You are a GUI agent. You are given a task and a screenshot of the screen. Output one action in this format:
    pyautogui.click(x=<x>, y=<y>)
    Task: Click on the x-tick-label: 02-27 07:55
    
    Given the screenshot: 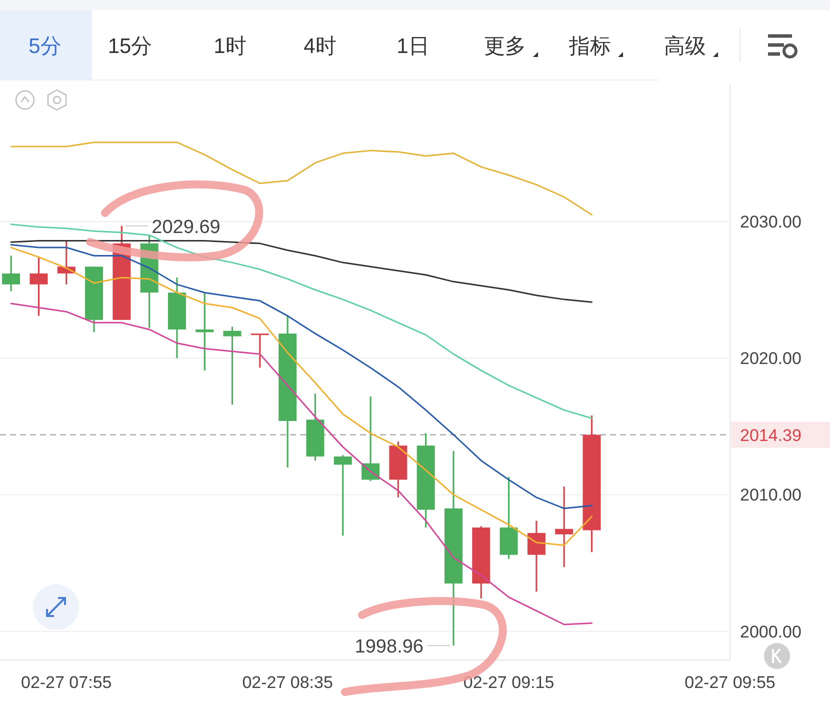 What is the action you would take?
    pyautogui.click(x=66, y=682)
    